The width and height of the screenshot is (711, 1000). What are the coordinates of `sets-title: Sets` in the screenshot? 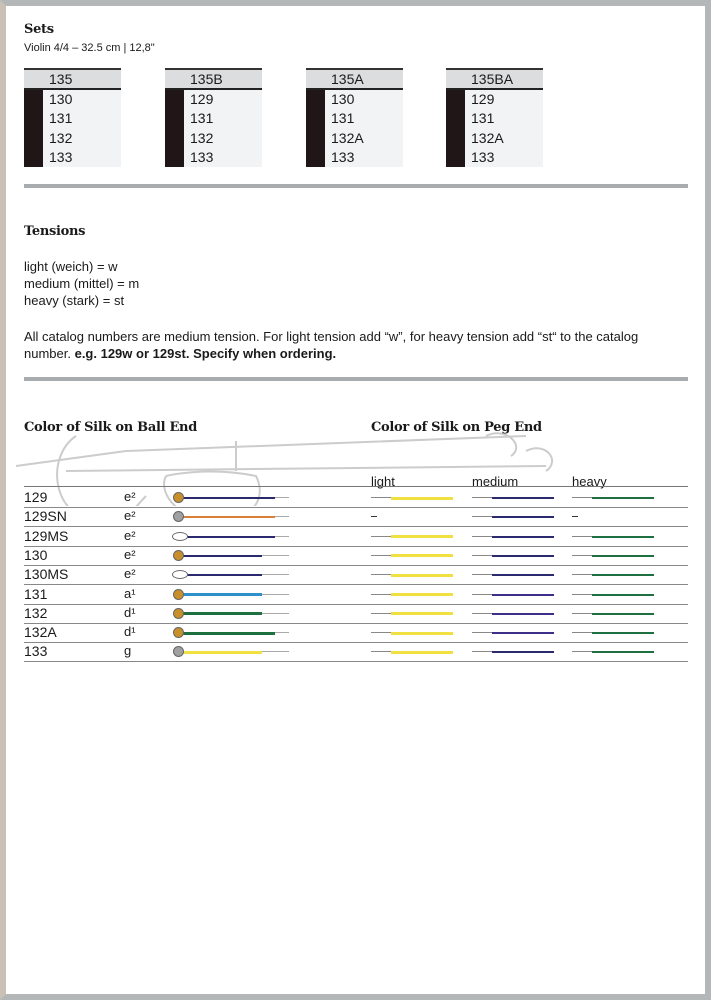 It's located at (39, 29).